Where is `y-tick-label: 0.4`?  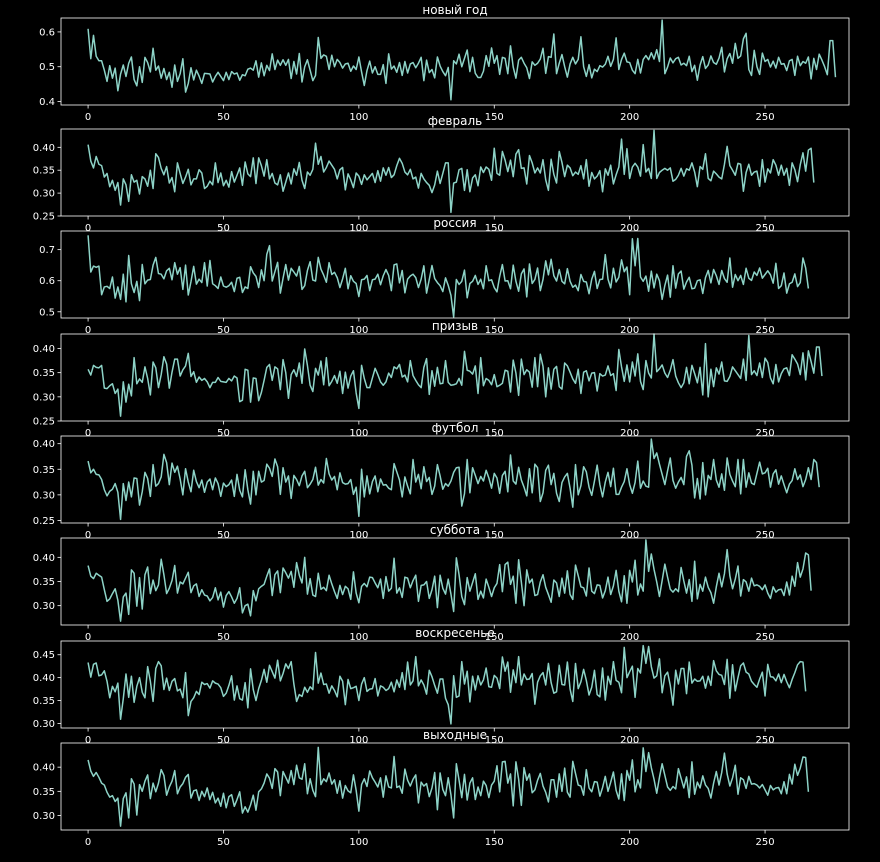 y-tick-label: 0.4 is located at coordinates (47, 102).